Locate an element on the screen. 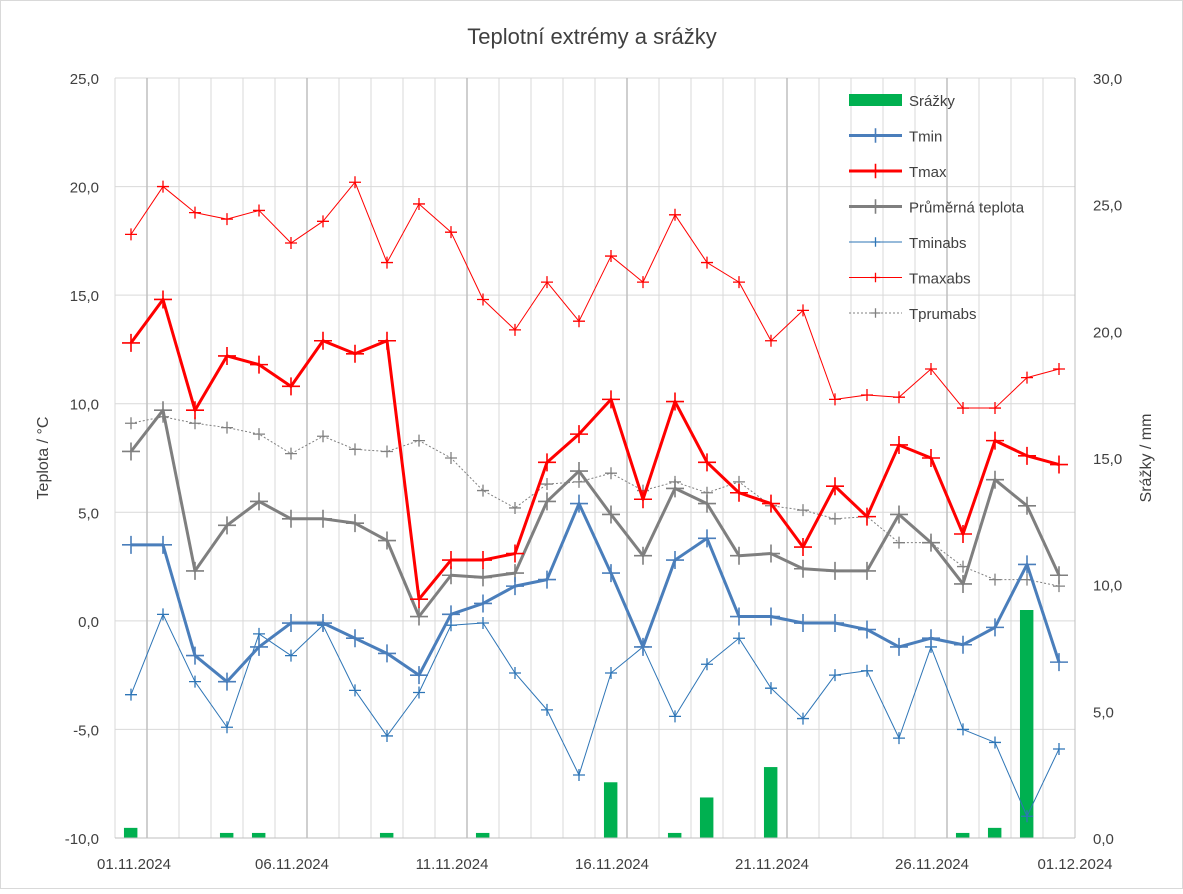 The height and width of the screenshot is (894, 1183). y-tick-label: 20,0 is located at coordinates (84, 188).